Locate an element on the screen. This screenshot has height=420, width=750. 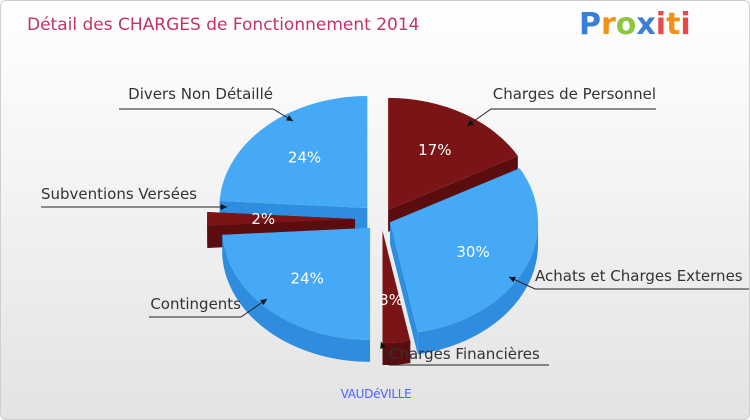
slice-percent-label: 2% is located at coordinates (263, 219).